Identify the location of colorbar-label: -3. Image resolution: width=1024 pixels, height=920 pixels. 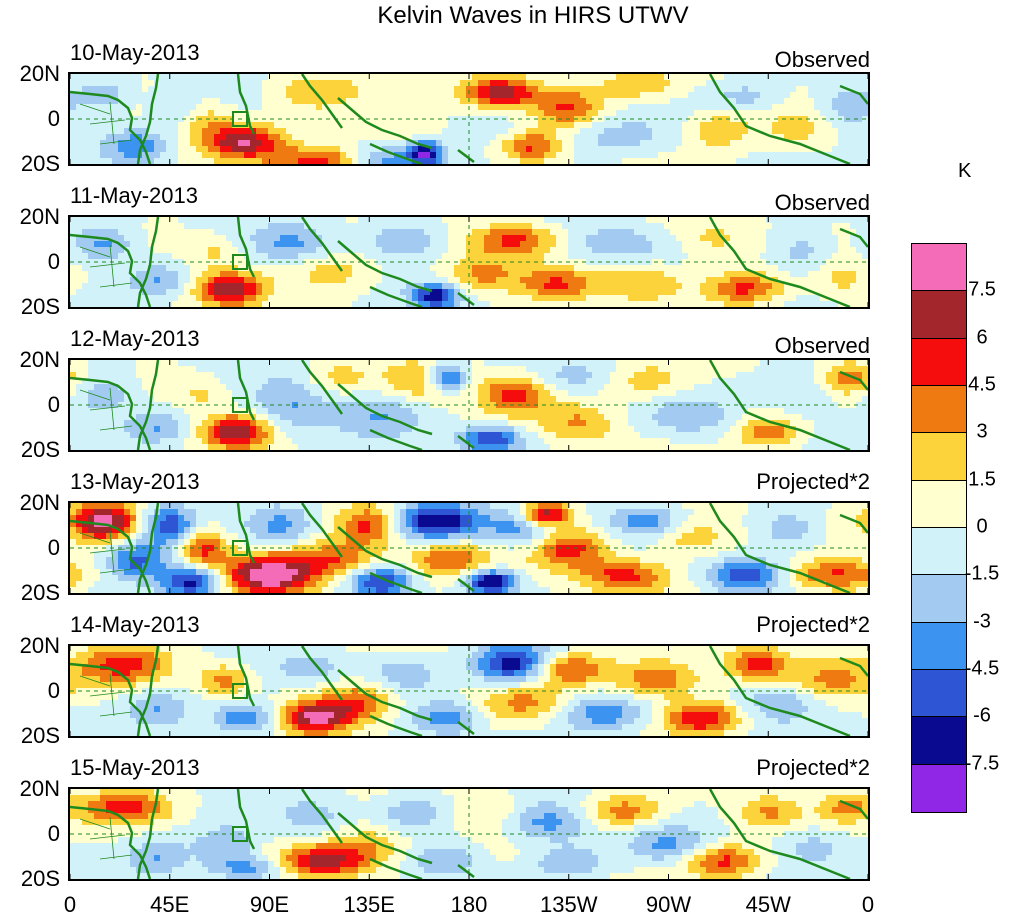
(982, 621).